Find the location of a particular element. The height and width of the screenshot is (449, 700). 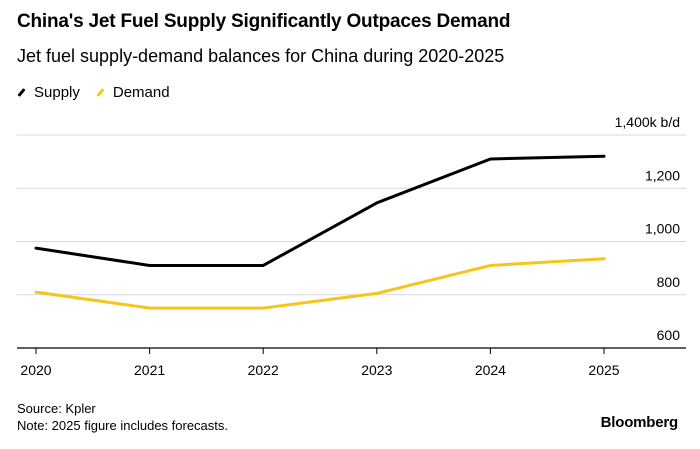

x-tick-label-2024: 2024 is located at coordinates (490, 370).